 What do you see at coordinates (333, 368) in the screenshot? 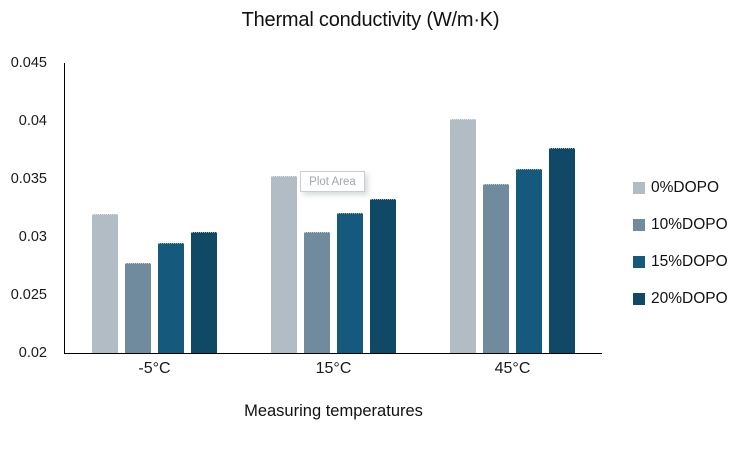
I see `x-tick-label: 15°C` at bounding box center [333, 368].